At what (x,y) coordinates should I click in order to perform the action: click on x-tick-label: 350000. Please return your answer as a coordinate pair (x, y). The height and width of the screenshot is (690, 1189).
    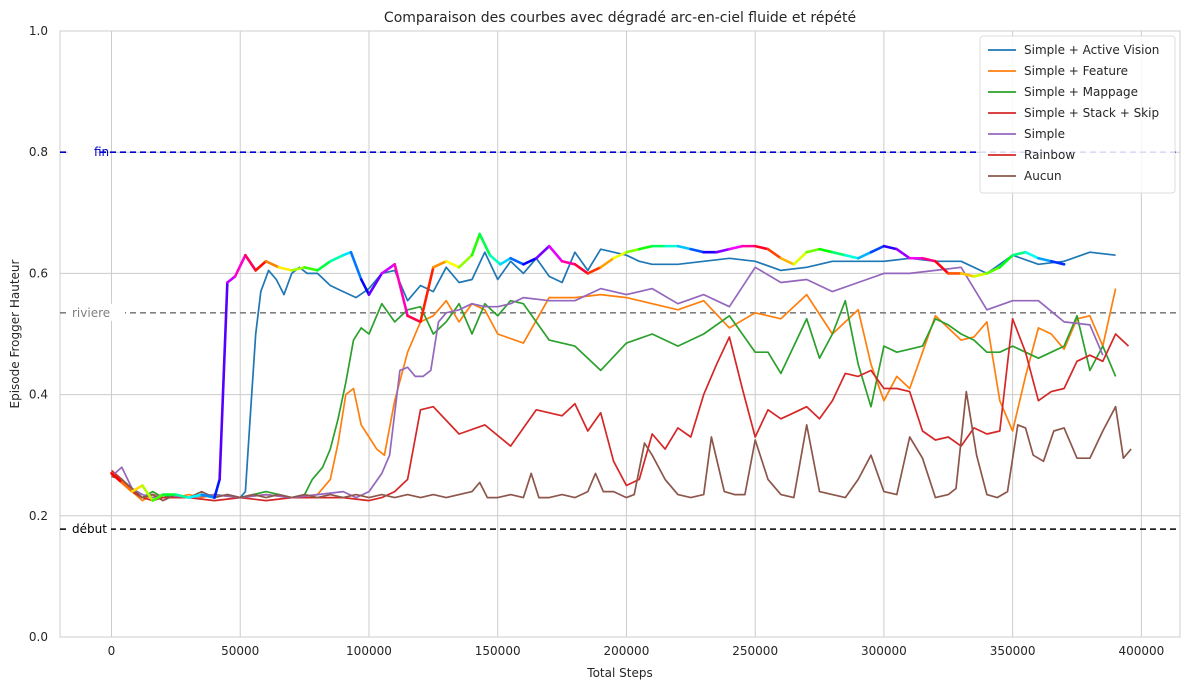
    Looking at the image, I should click on (1013, 651).